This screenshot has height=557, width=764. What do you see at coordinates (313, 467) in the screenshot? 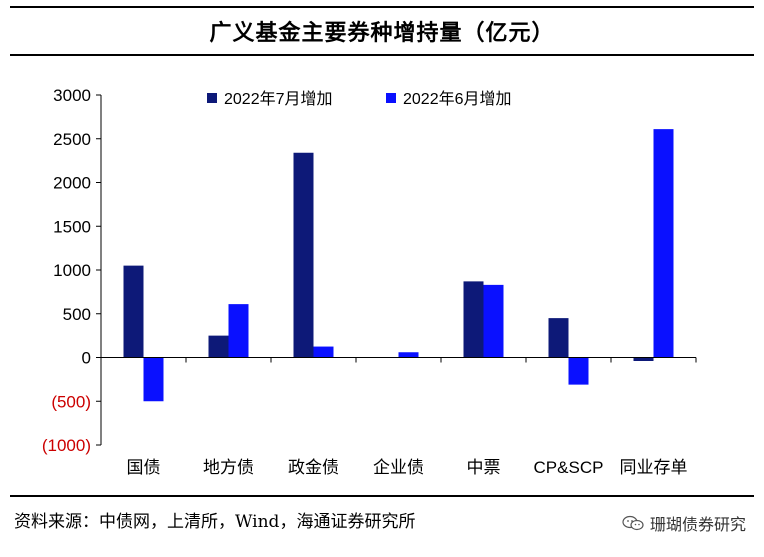
I see `x-tick-label: 政金债` at bounding box center [313, 467].